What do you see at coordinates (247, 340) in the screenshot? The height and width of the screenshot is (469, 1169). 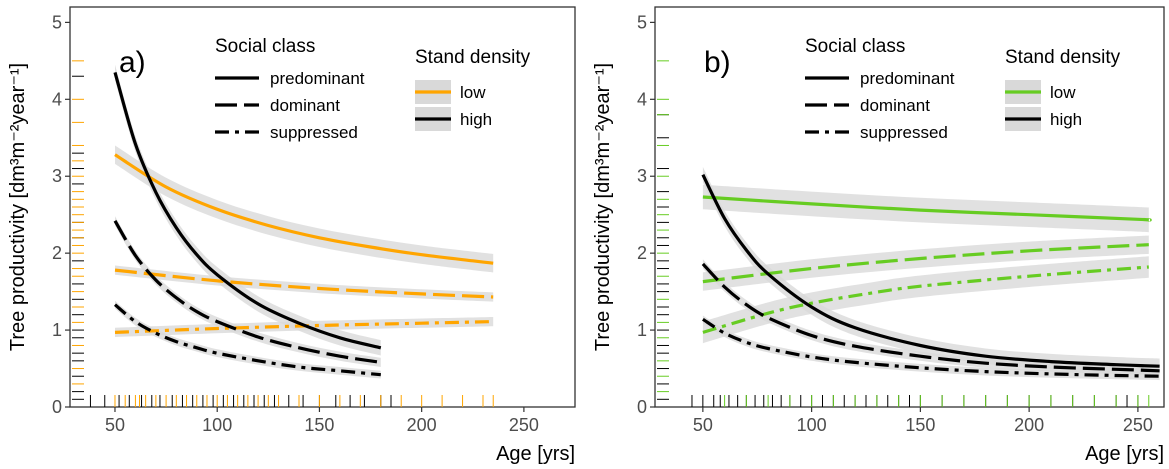 I see `series-line-high-suppressed` at bounding box center [247, 340].